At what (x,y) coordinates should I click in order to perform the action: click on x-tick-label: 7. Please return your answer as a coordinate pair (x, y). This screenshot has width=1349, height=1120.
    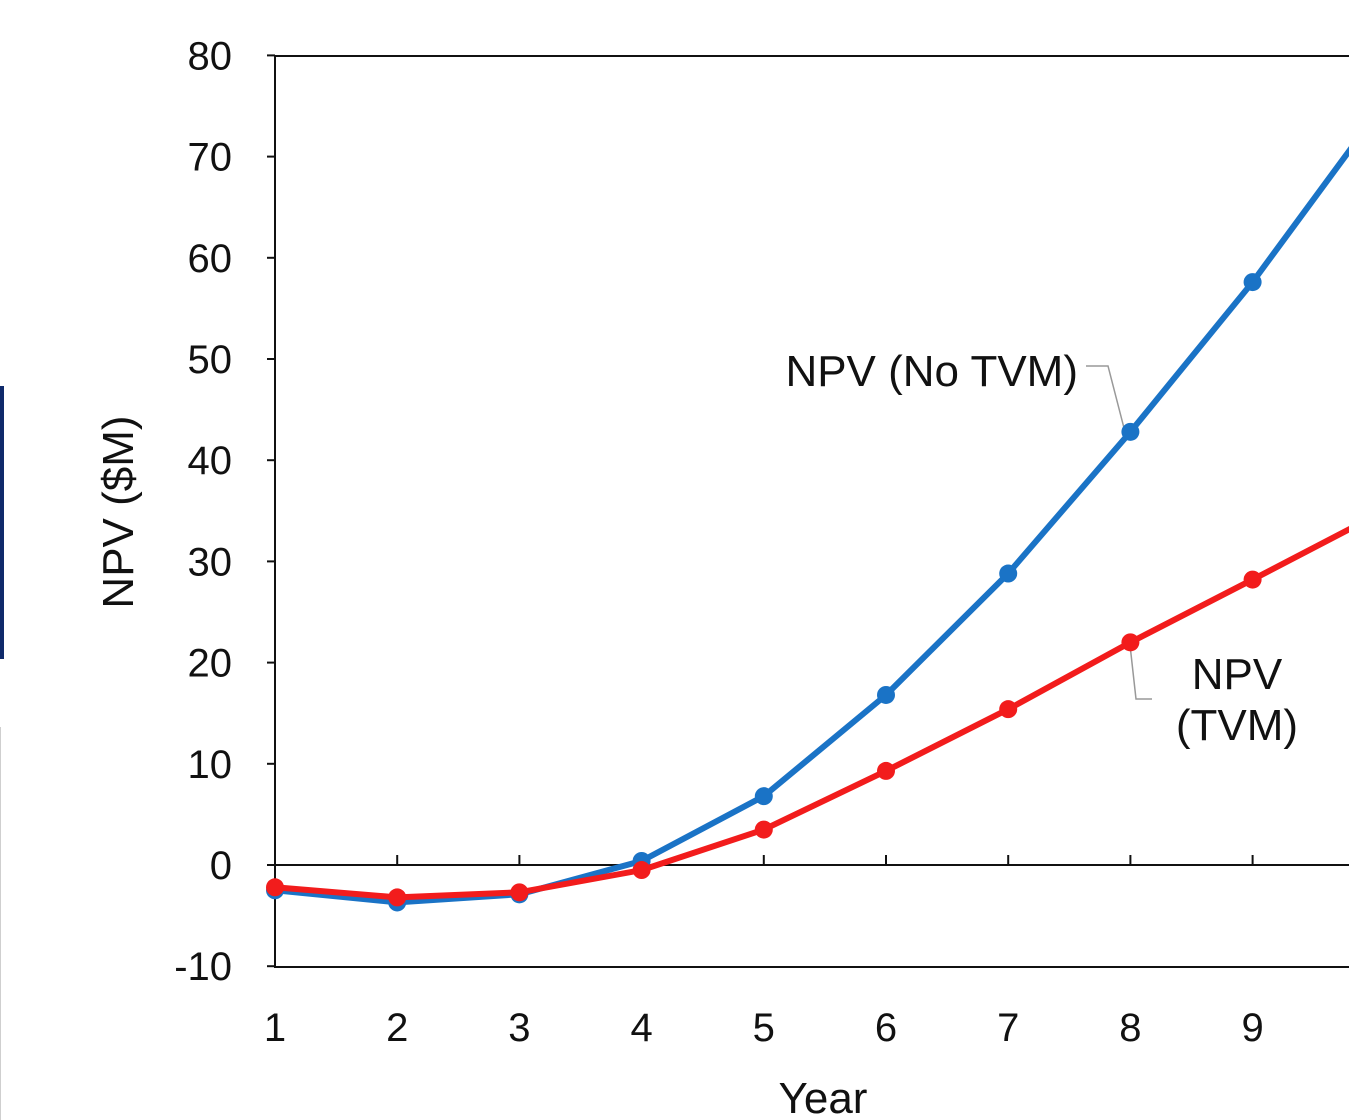
    Looking at the image, I should click on (1008, 1028).